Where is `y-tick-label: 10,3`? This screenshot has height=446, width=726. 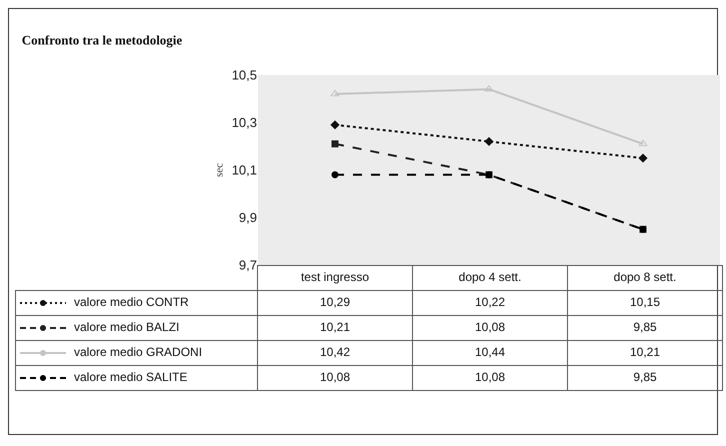 y-tick-label: 10,3 is located at coordinates (244, 122).